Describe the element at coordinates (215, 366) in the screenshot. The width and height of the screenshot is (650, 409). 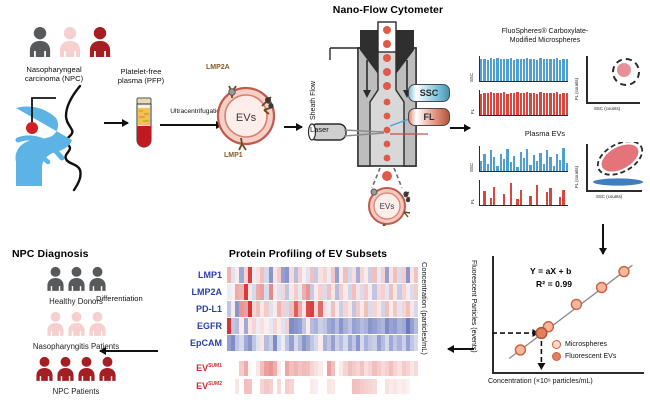
I see `ev-label-superscript: SUM1` at that location.